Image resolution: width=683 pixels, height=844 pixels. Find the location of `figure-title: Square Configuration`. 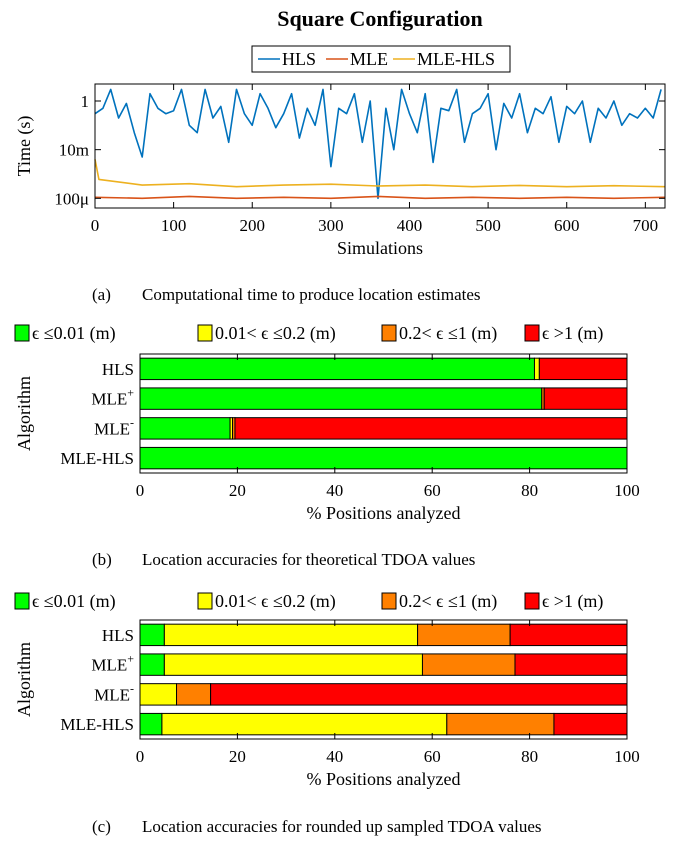

figure-title: Square Configuration is located at coordinates (380, 18).